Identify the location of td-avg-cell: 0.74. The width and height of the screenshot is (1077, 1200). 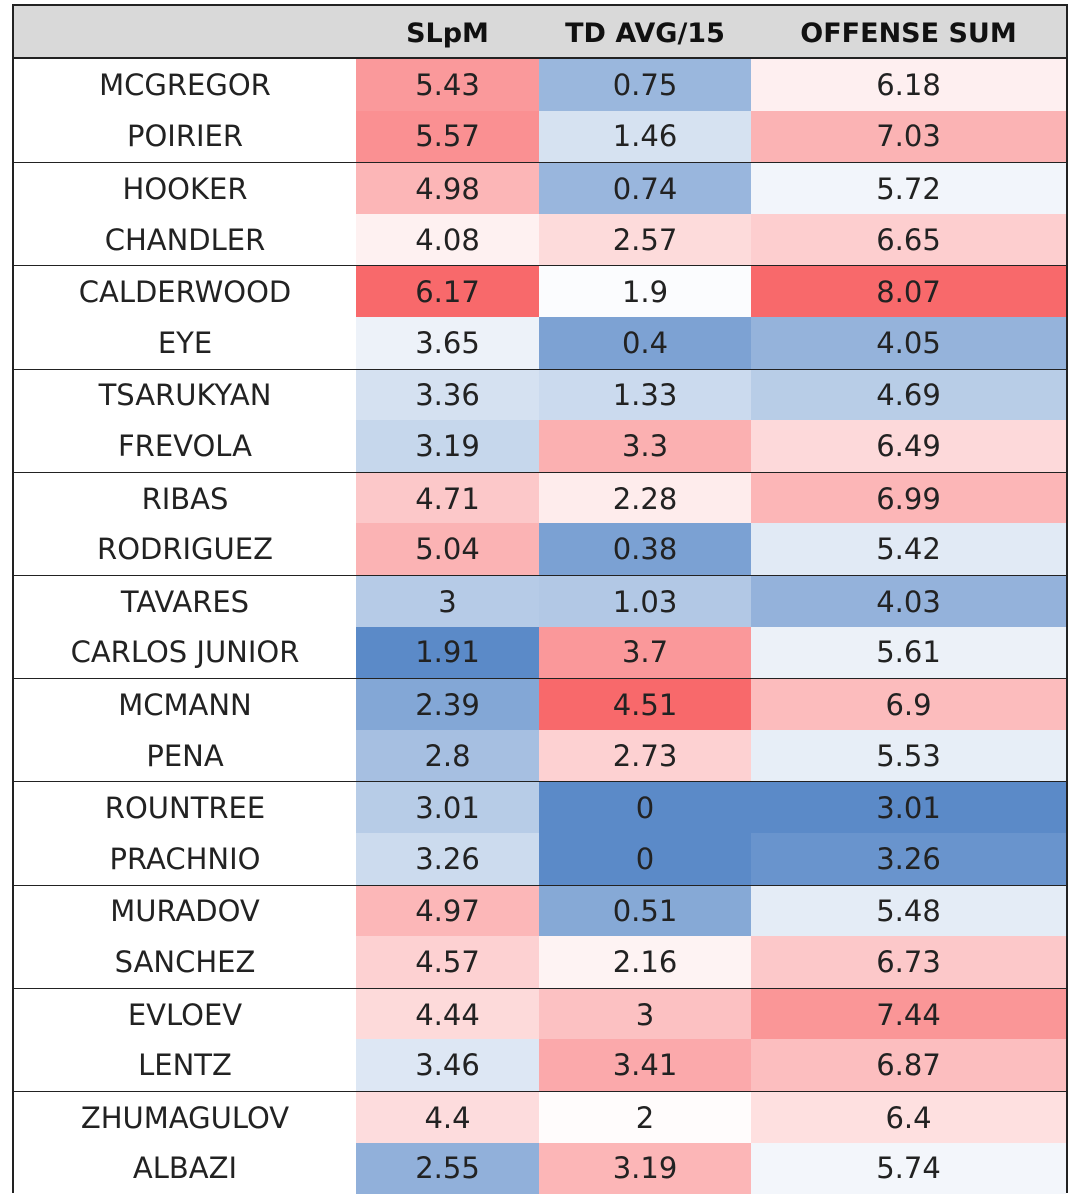
(645, 189).